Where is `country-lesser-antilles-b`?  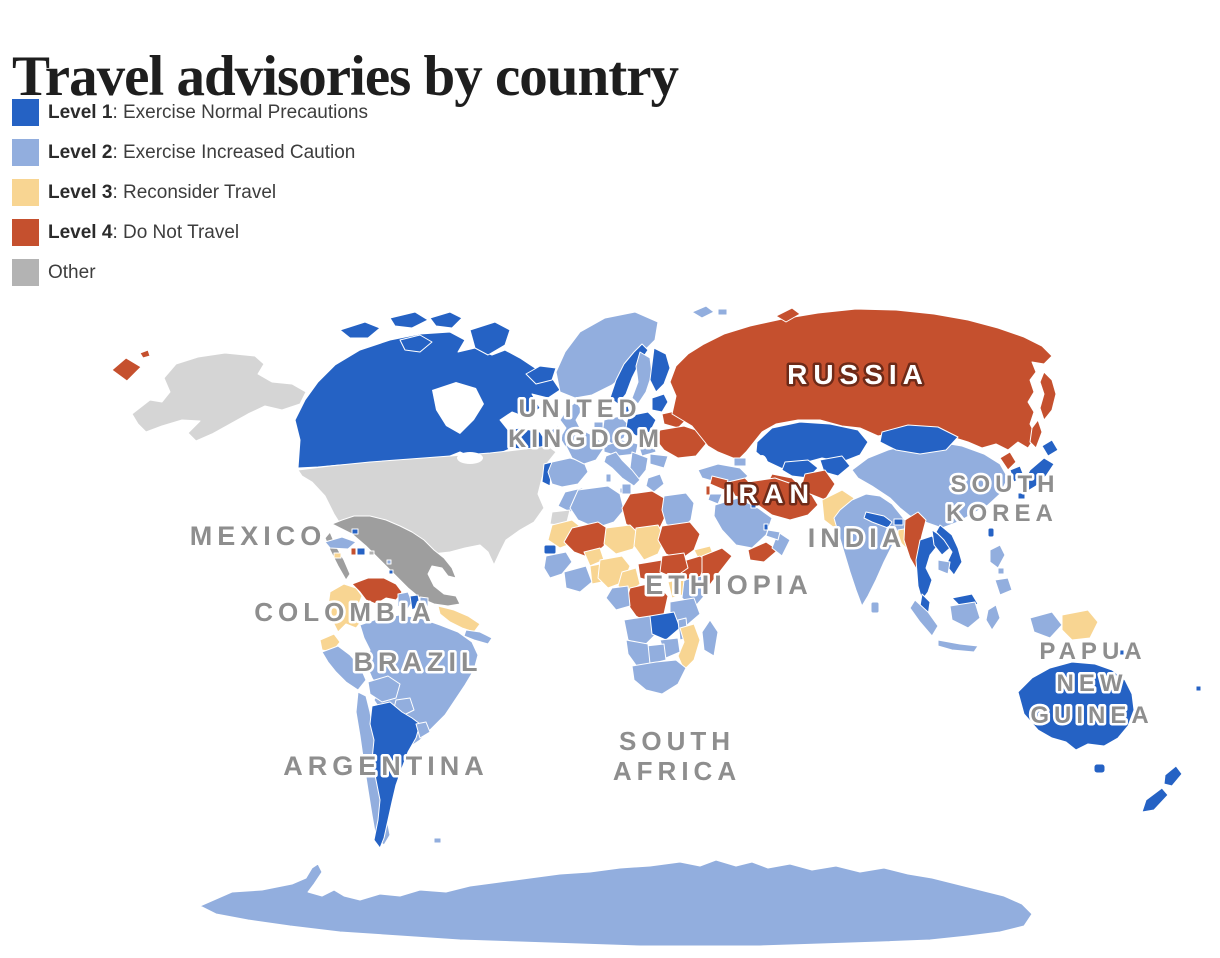
country-lesser-antilles-b is located at coordinates (391, 572).